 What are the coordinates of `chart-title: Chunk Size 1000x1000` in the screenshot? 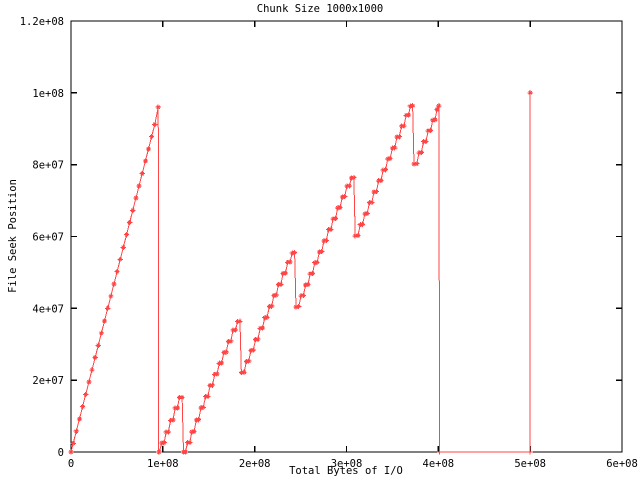 It's located at (320, 9).